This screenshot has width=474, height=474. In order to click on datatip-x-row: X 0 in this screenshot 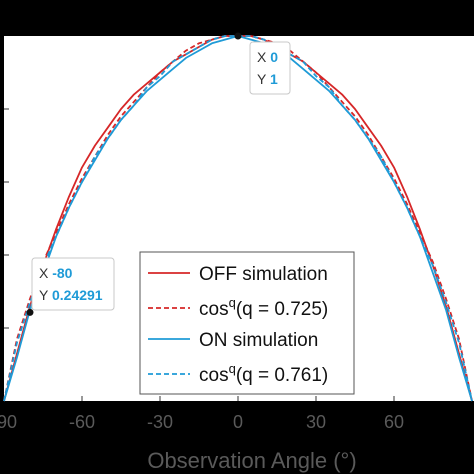, I will do `click(267, 57)`.